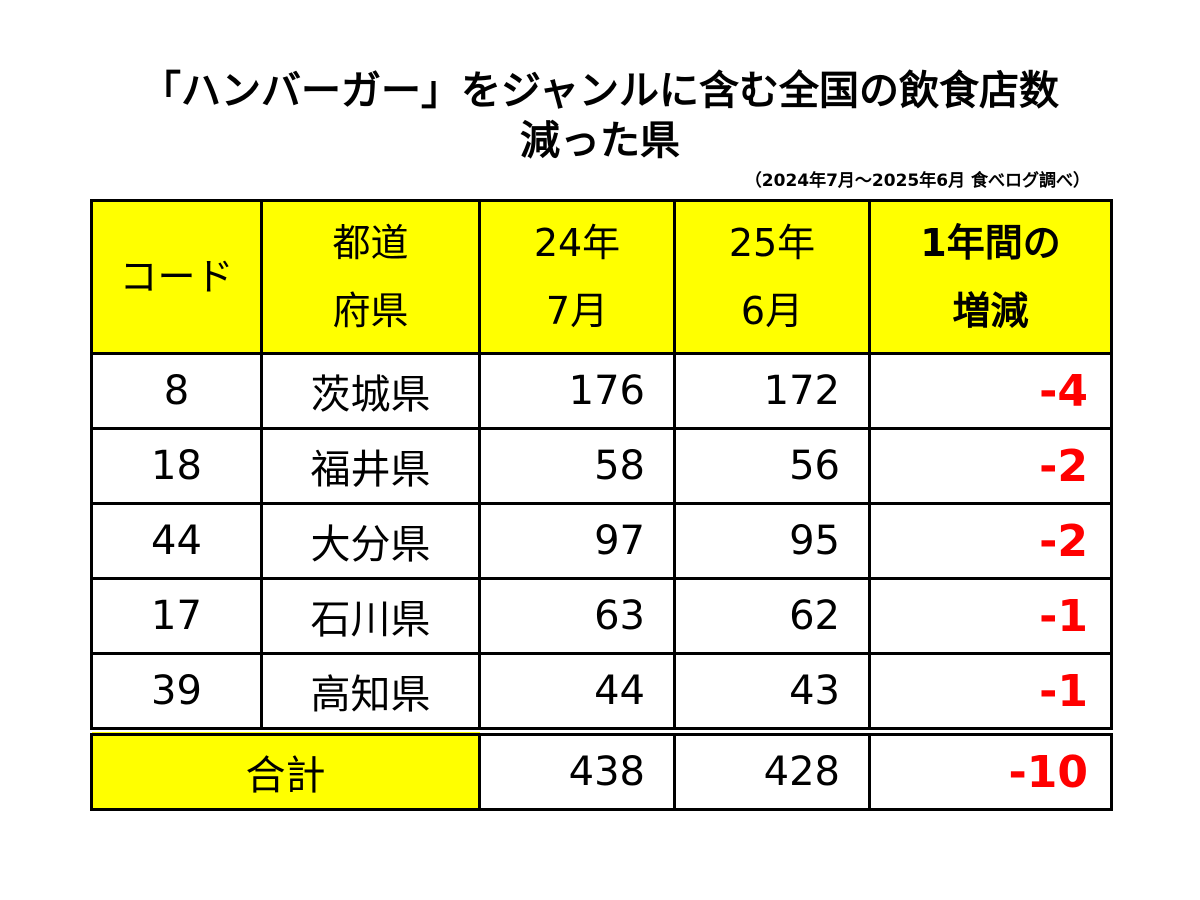 The image size is (1200, 900). Describe the element at coordinates (577, 541) in the screenshot. I see `cell-2024: 97` at that location.